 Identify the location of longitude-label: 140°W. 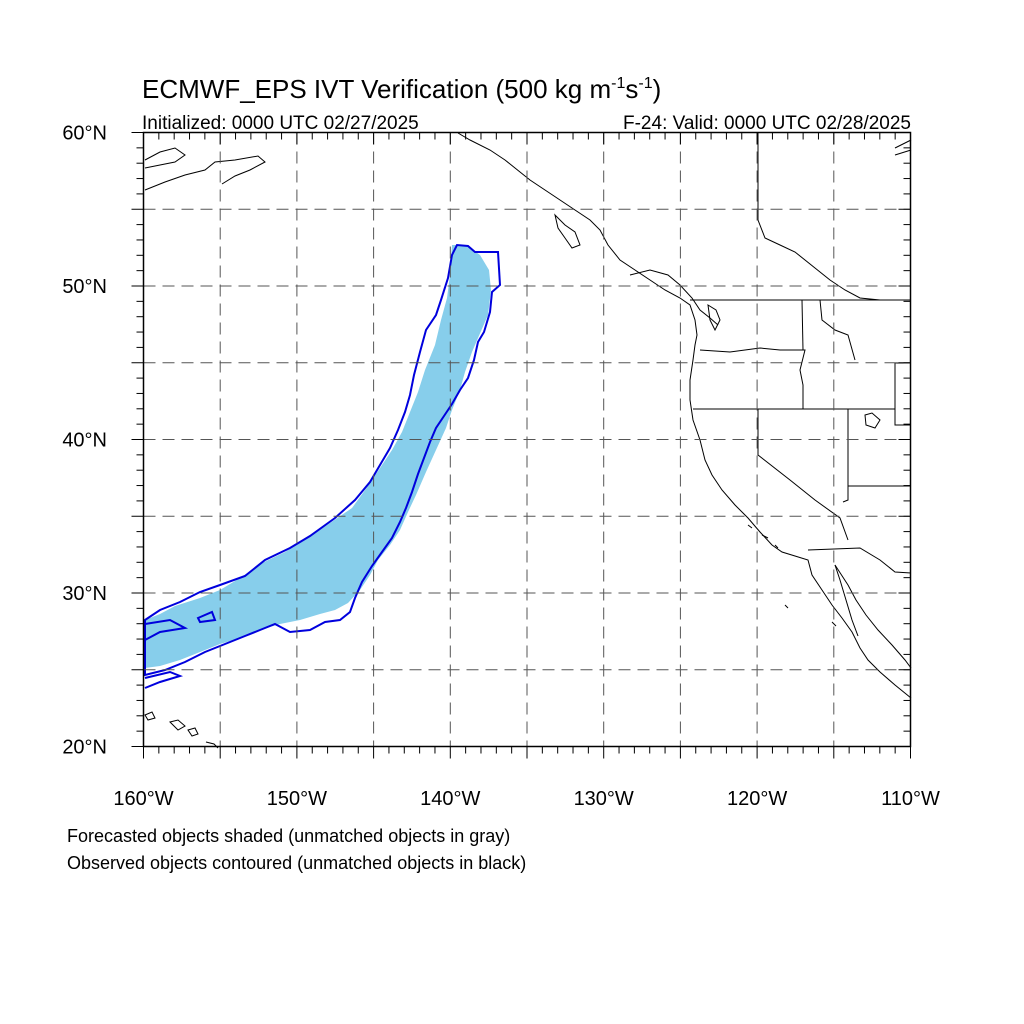
(450, 799).